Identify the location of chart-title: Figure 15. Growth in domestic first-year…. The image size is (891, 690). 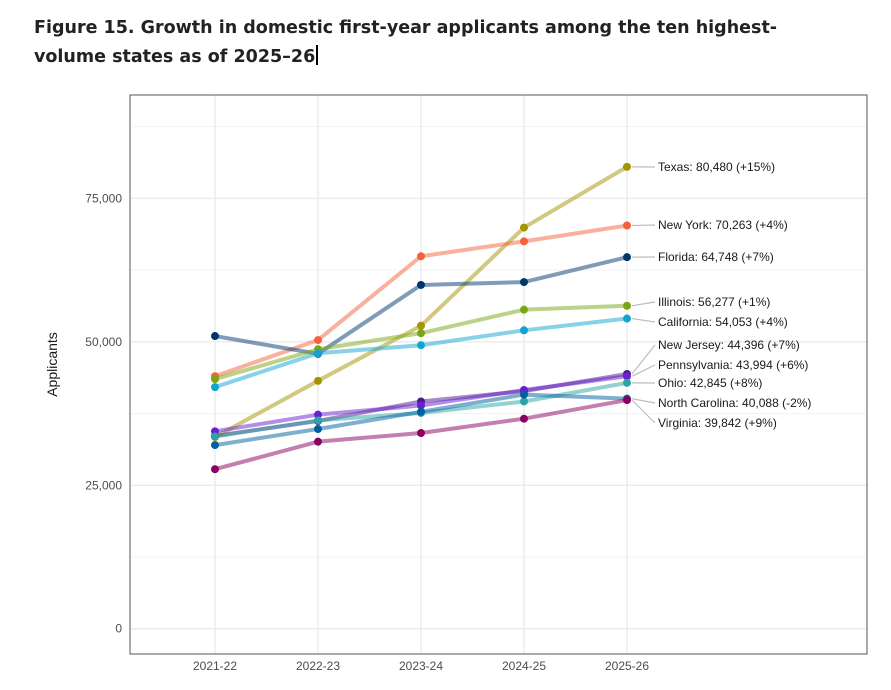
(434, 43).